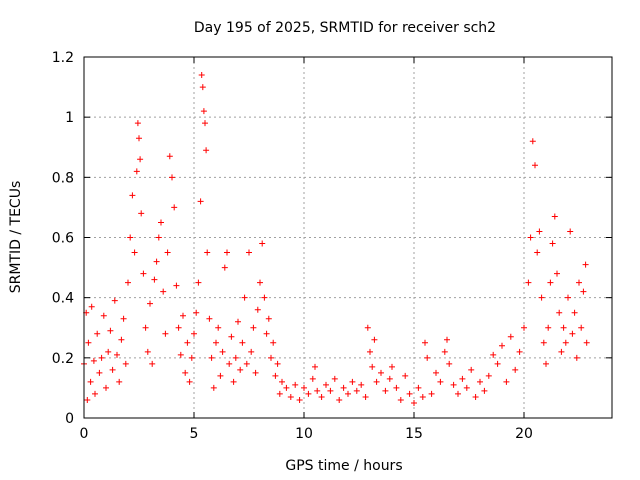 Image resolution: width=640 pixels, height=480 pixels. What do you see at coordinates (69, 118) in the screenshot?
I see `y-tick-label: 1` at bounding box center [69, 118].